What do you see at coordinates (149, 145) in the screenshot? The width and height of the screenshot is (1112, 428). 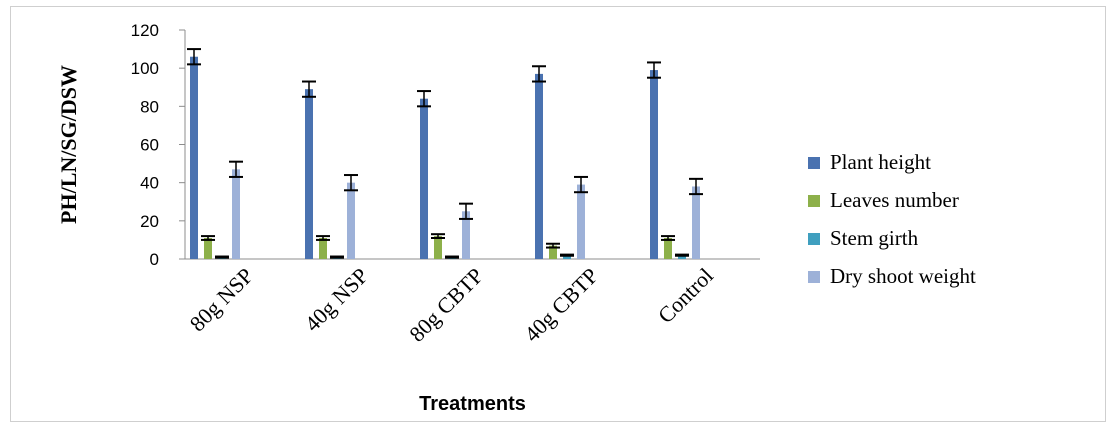 I see `y-tick-label: 60` at bounding box center [149, 145].